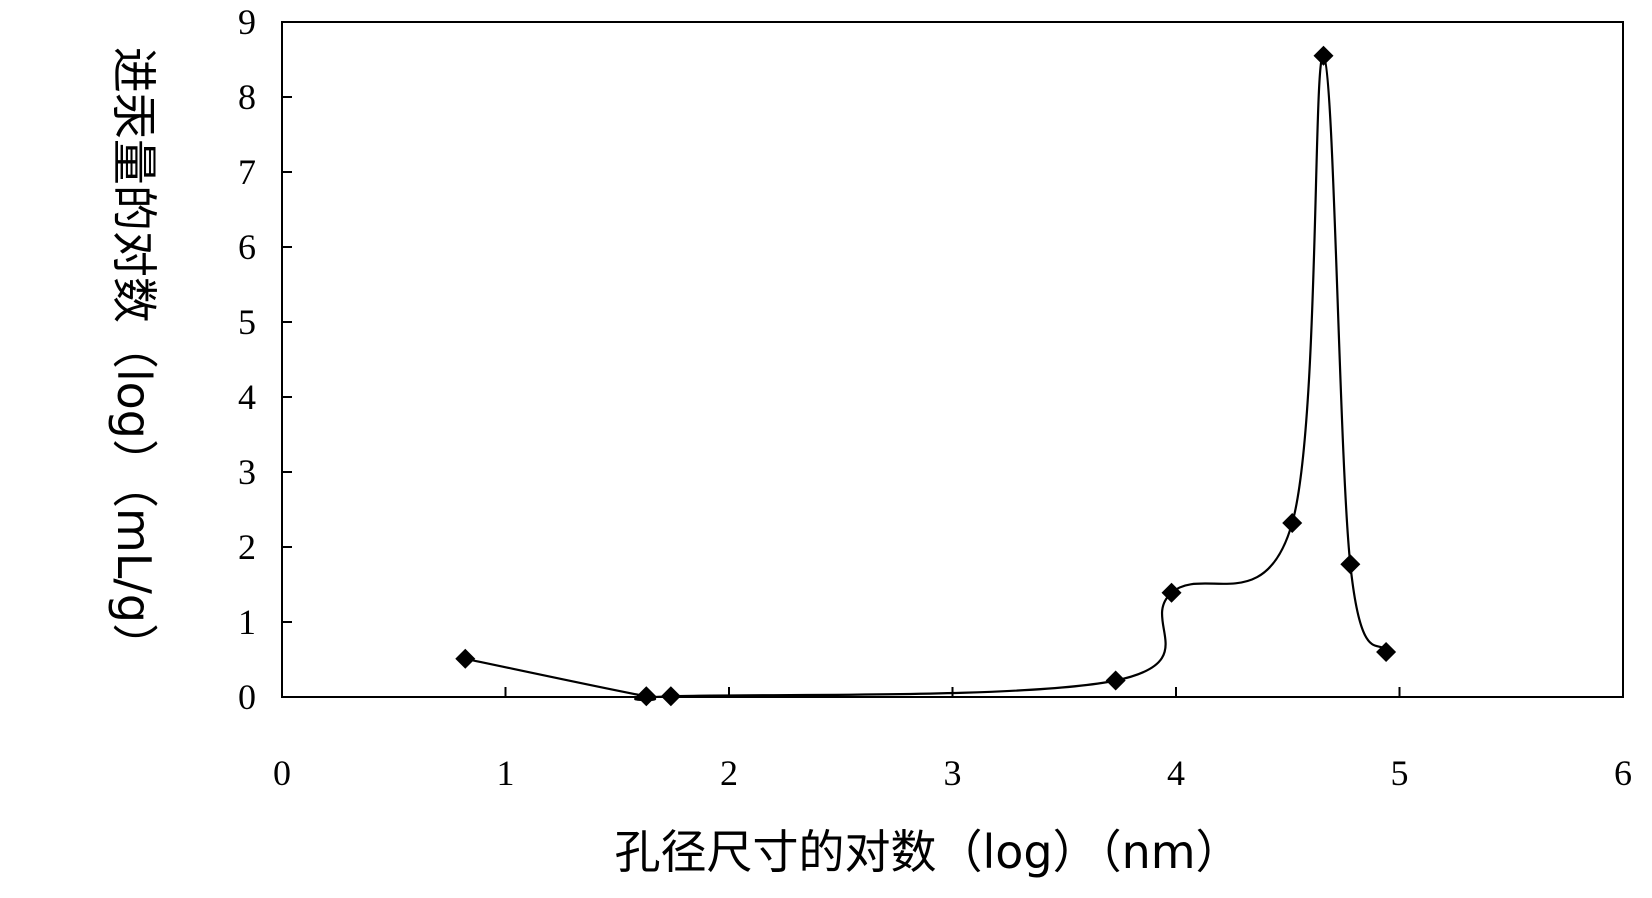 The width and height of the screenshot is (1652, 898). Describe the element at coordinates (247, 322) in the screenshot. I see `y-tick-label: 5` at that location.